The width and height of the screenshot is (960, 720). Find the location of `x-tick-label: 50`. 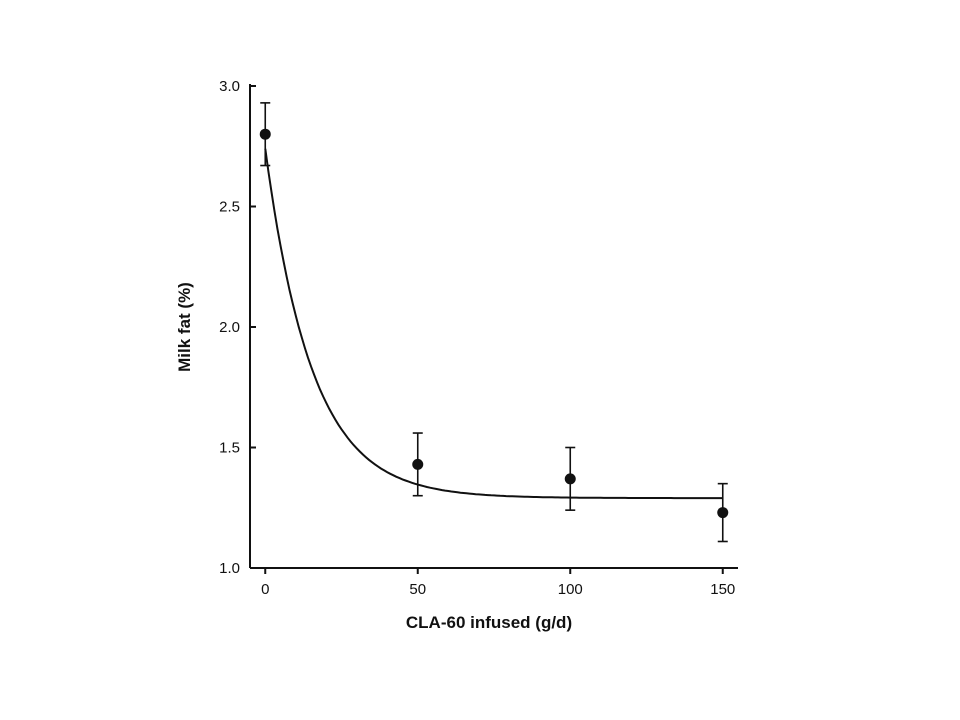

x-tick-label: 50 is located at coordinates (417, 589).